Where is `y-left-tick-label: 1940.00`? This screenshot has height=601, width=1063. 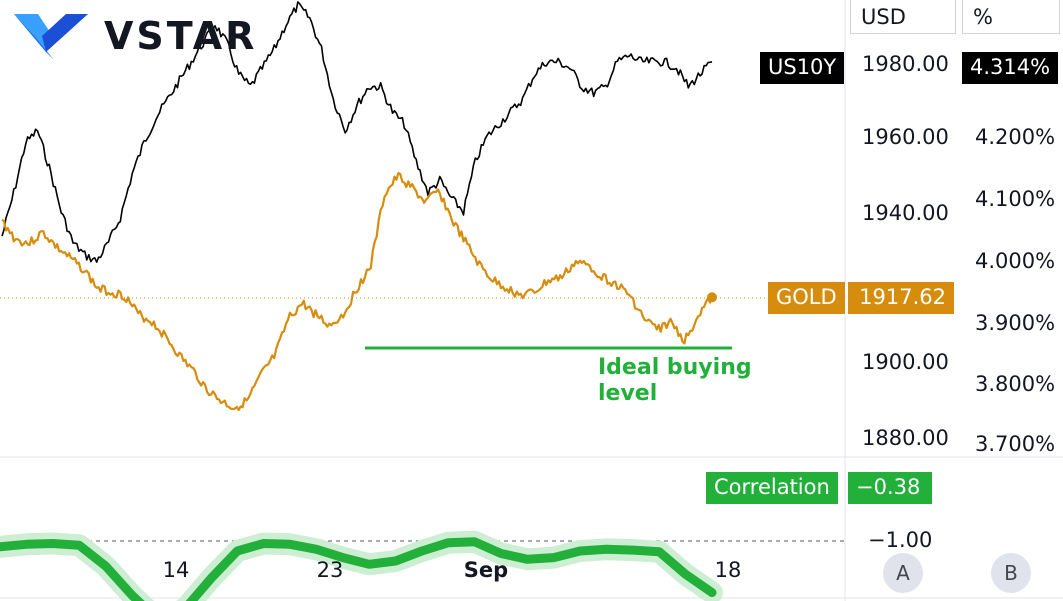
y-left-tick-label: 1940.00 is located at coordinates (905, 213).